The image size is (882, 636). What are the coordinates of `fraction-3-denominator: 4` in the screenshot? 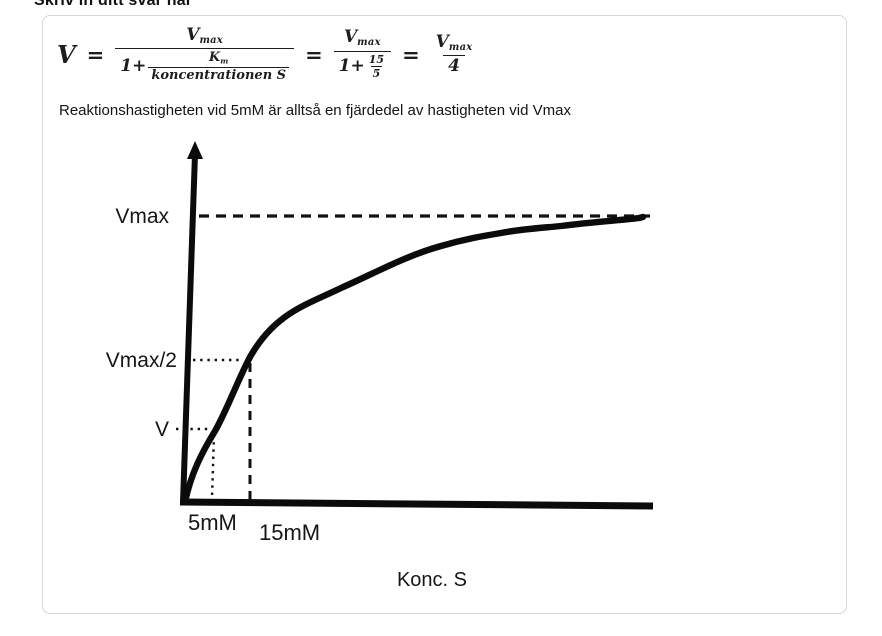 It's located at (454, 65).